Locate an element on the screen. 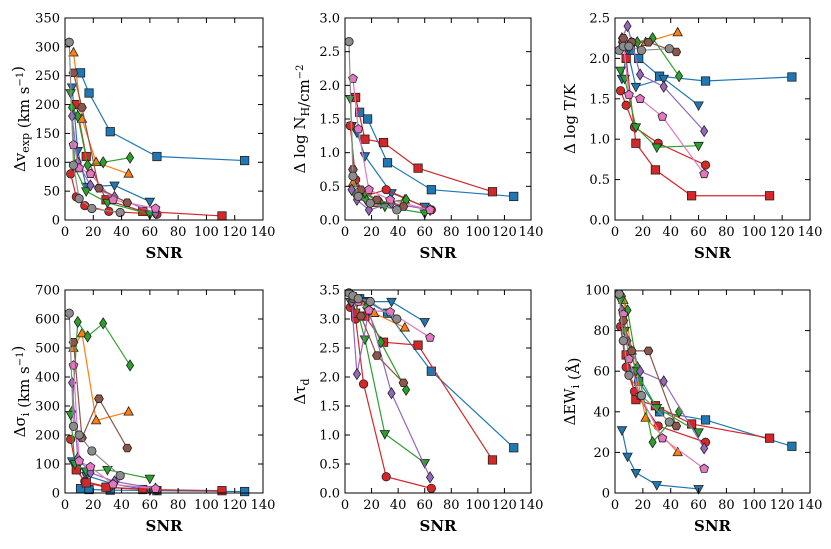 The image size is (831, 549). series-blue-squares is located at coordinates (711, 65).